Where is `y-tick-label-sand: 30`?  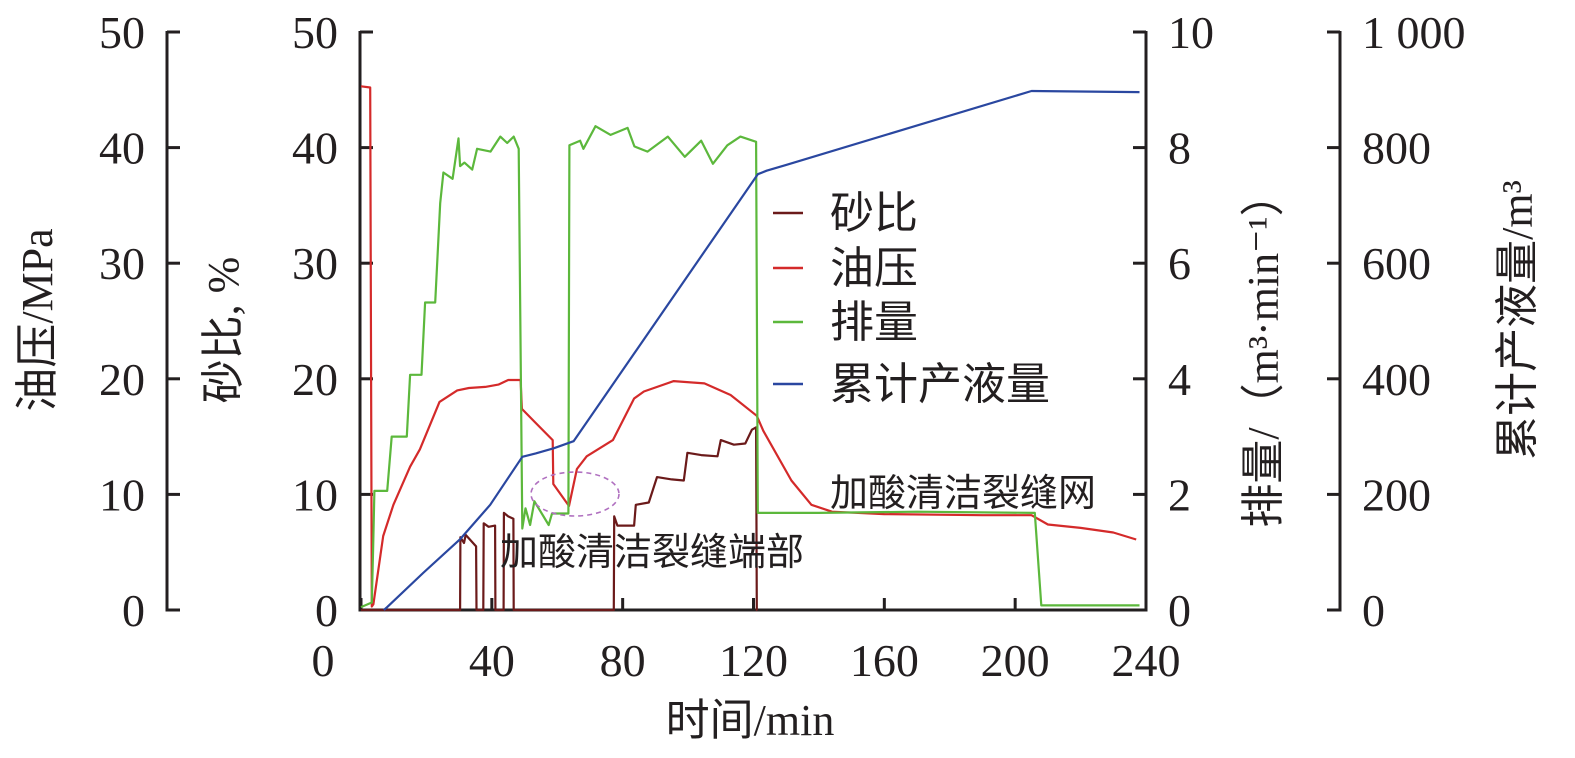 y-tick-label-sand: 30 is located at coordinates (315, 263).